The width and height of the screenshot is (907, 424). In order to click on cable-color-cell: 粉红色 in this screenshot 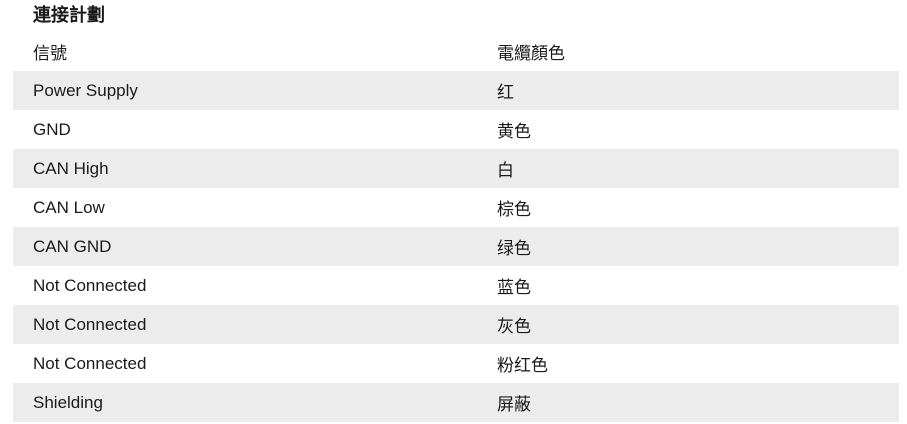, I will do `click(688, 363)`.